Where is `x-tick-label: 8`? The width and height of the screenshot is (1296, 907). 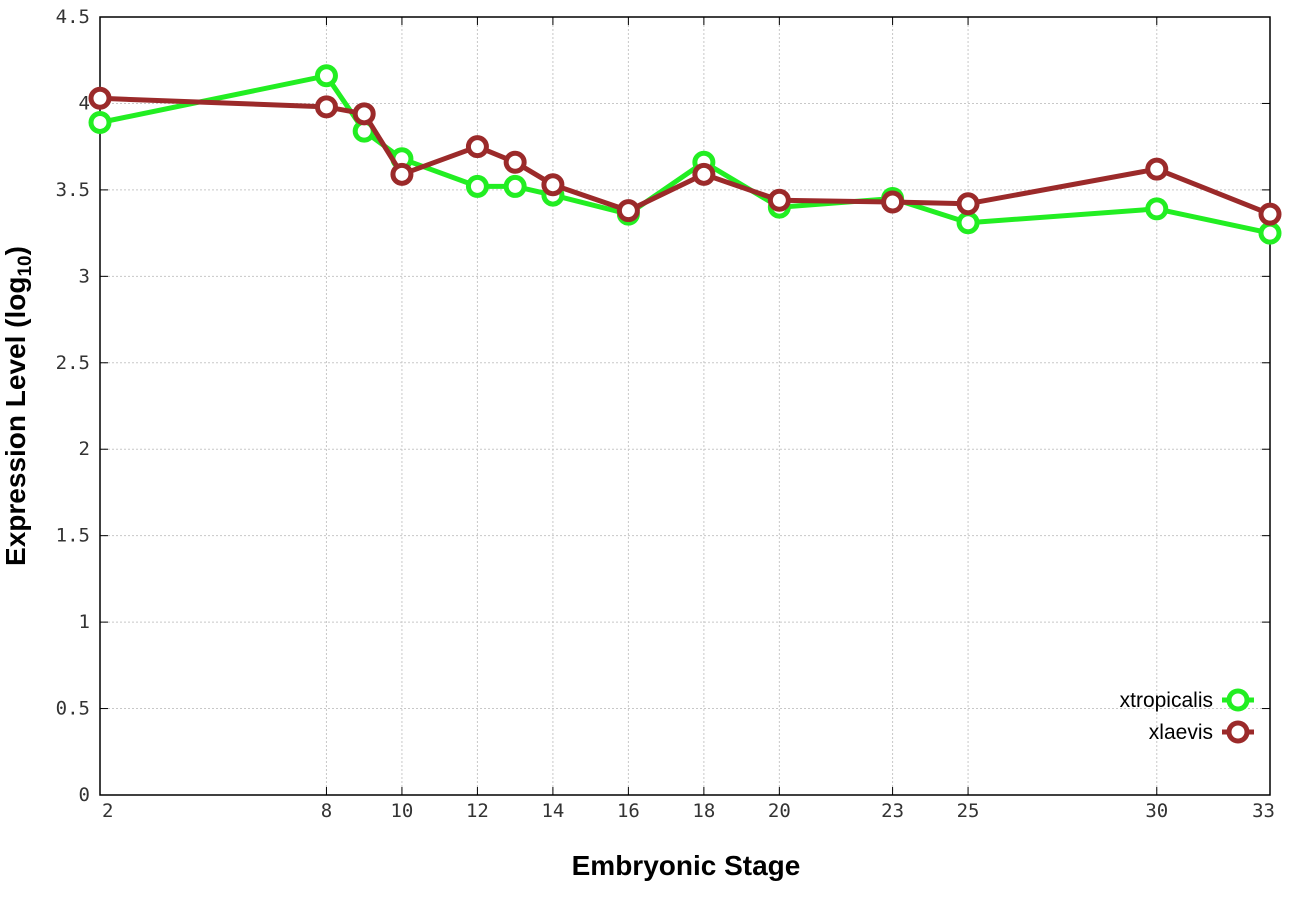 x-tick-label: 8 is located at coordinates (326, 811).